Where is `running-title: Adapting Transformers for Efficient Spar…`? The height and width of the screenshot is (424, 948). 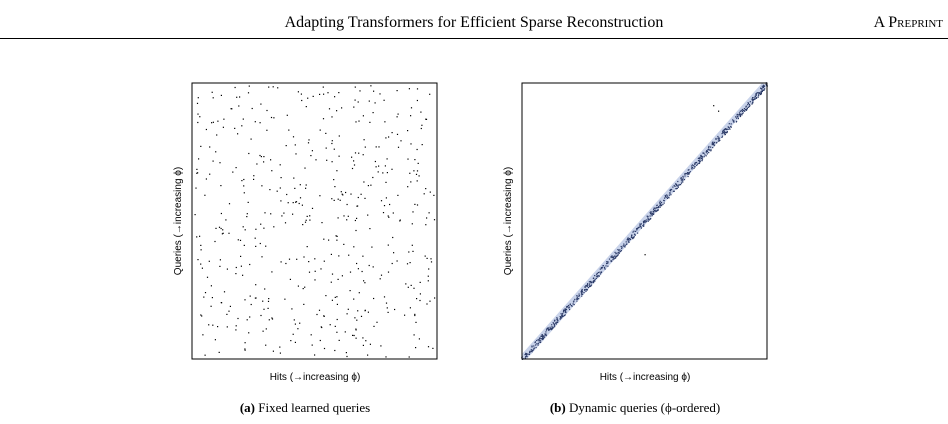 running-title: Adapting Transformers for Efficient Spar… is located at coordinates (474, 22).